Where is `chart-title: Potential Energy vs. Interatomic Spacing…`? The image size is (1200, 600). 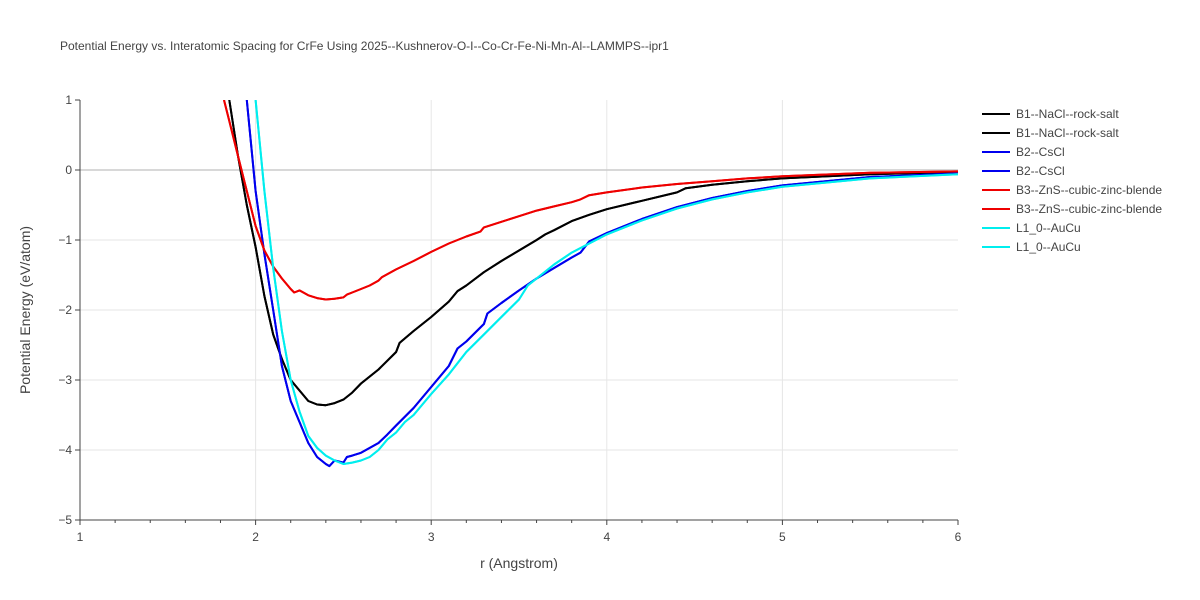 chart-title: Potential Energy vs. Interatomic Spacing… is located at coordinates (364, 46).